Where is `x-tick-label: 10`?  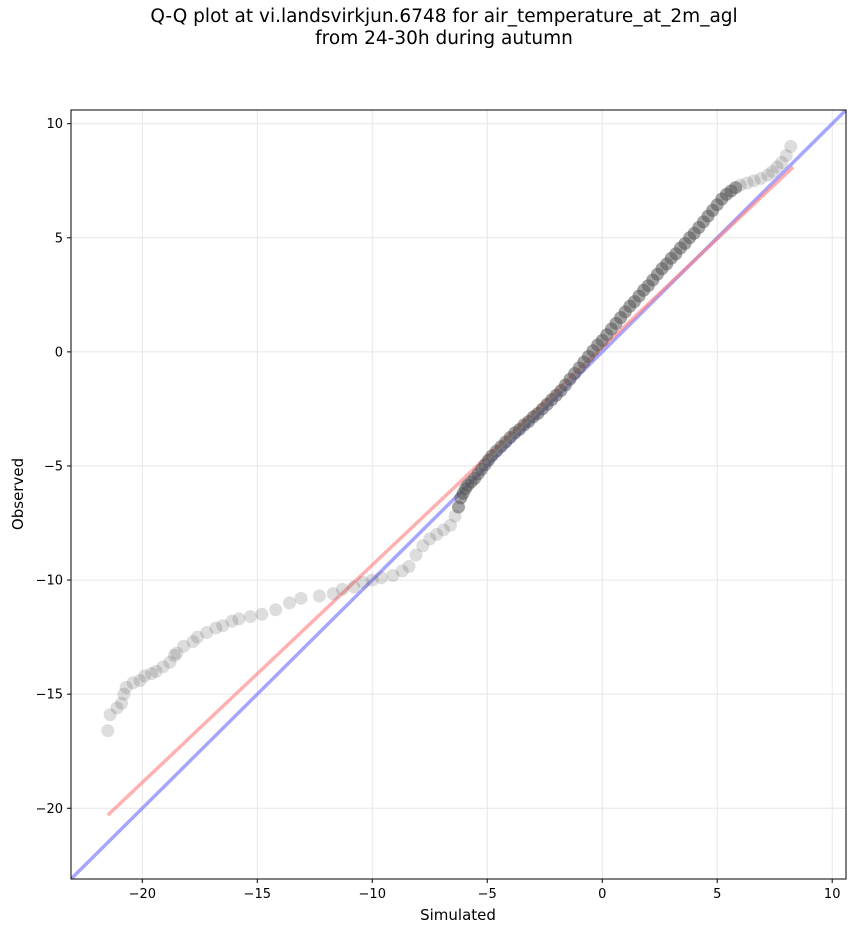 x-tick-label: 10 is located at coordinates (832, 894).